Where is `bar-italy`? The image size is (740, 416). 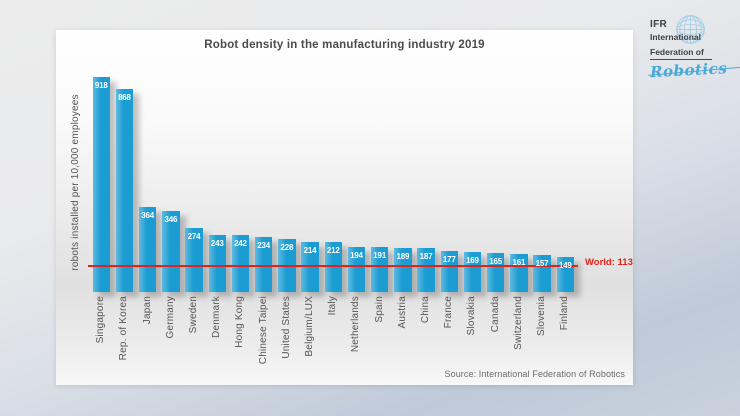
bar-italy is located at coordinates (333, 267).